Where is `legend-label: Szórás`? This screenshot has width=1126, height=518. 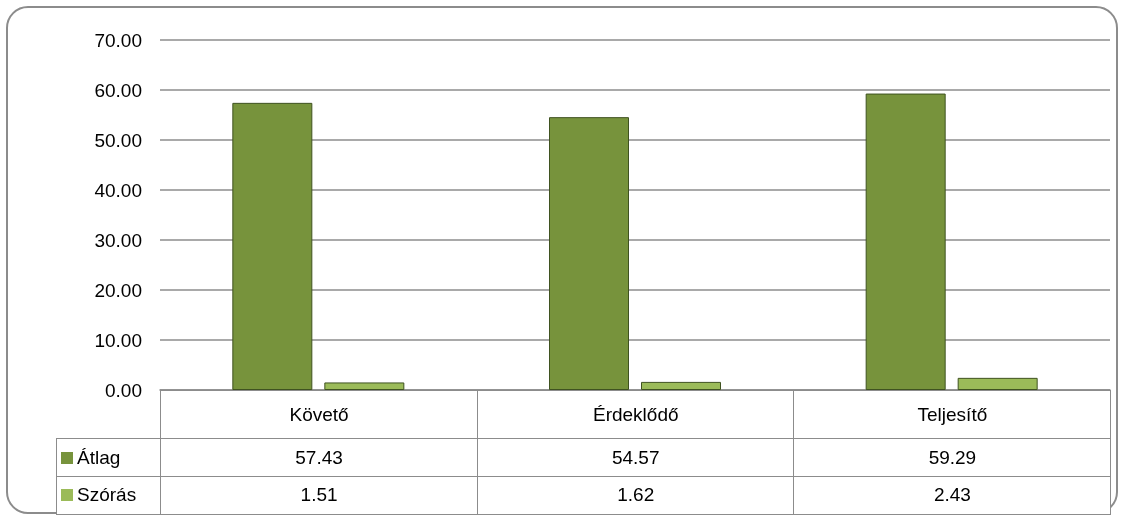 legend-label: Szórás is located at coordinates (106, 495).